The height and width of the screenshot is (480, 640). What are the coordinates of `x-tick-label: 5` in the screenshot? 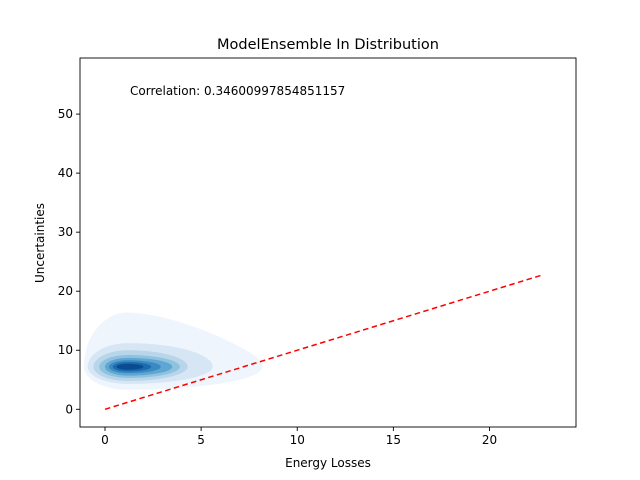 It's located at (201, 440).